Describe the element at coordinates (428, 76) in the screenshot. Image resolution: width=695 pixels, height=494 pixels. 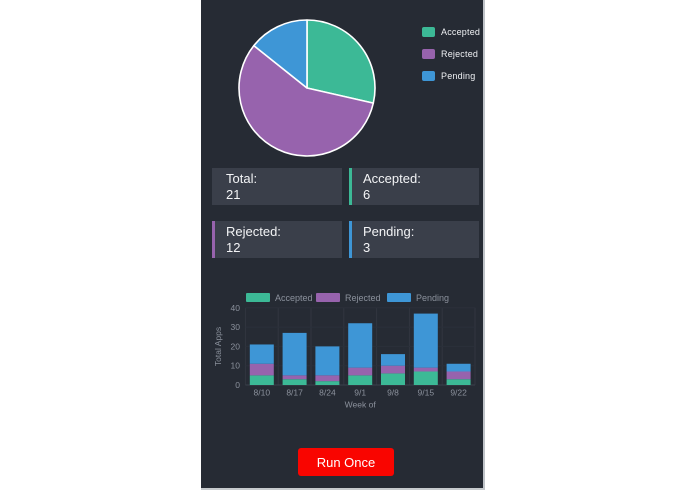
I see `pending-swatch-icon` at that location.